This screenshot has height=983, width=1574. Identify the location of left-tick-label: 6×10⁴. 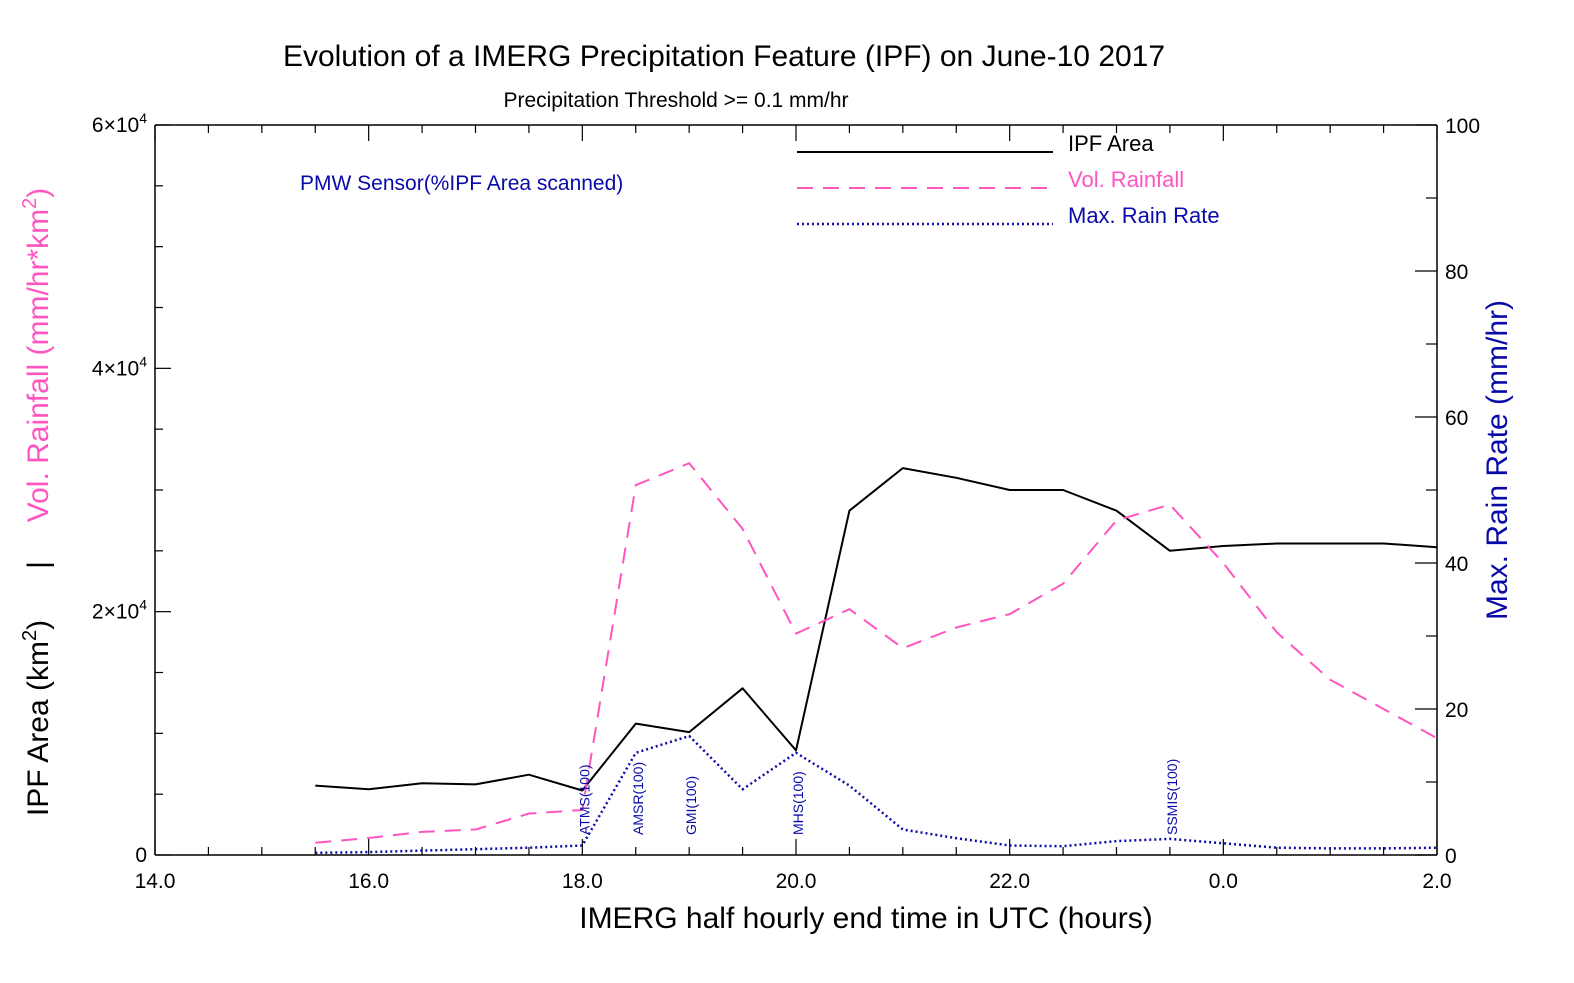
(119, 123).